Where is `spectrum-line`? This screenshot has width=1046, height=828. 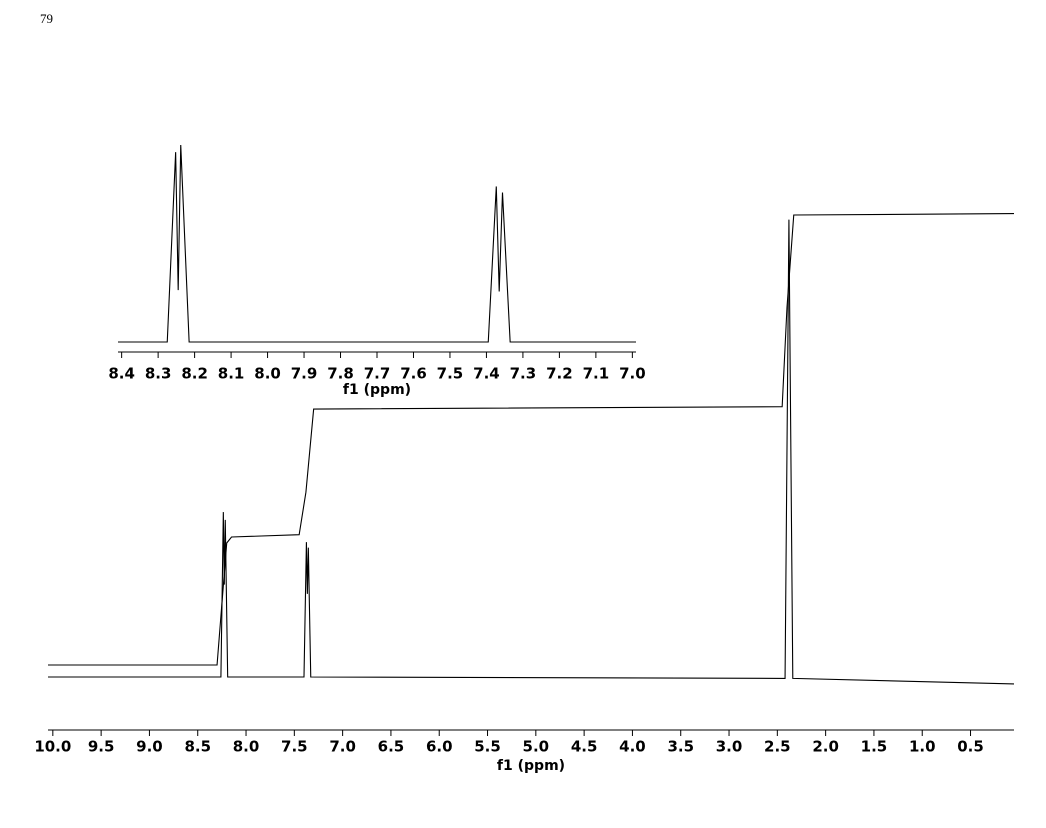
spectrum-line is located at coordinates (377, 244).